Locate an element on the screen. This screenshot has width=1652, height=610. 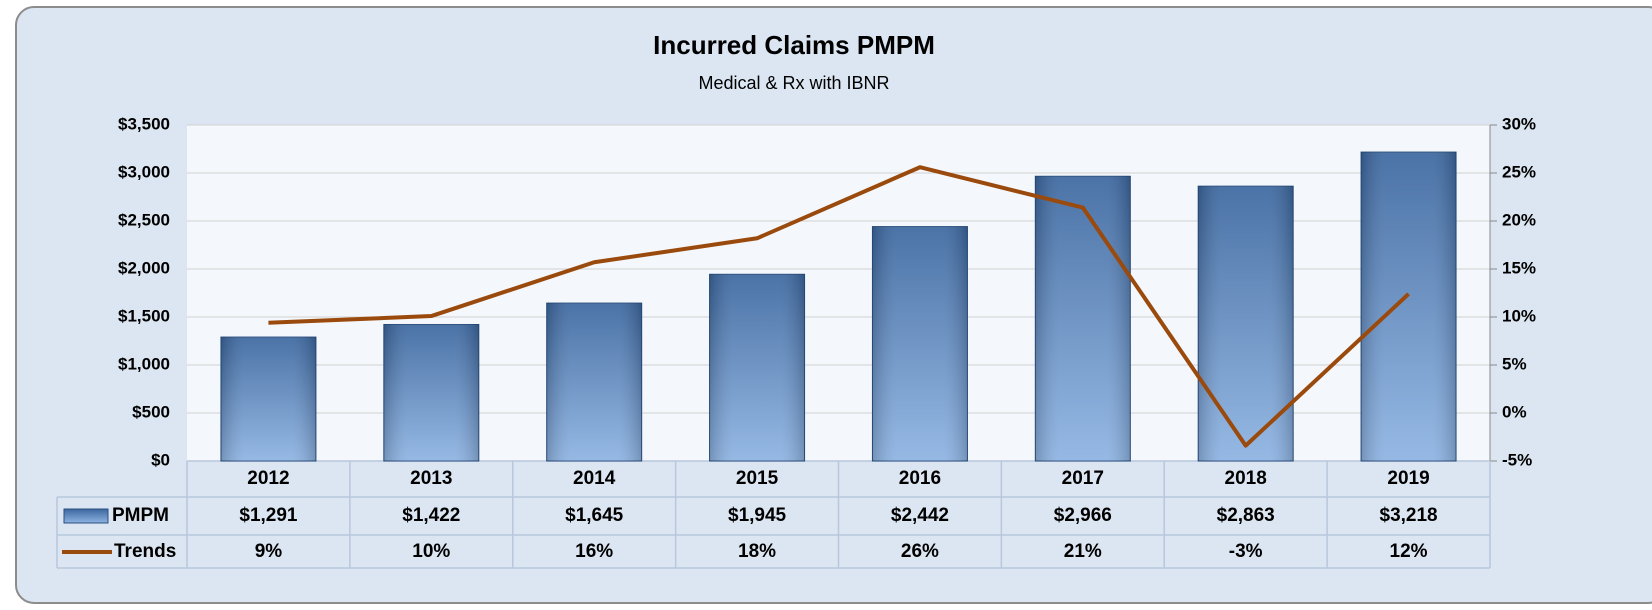
y-tick-label: $2,000 is located at coordinates (144, 267).